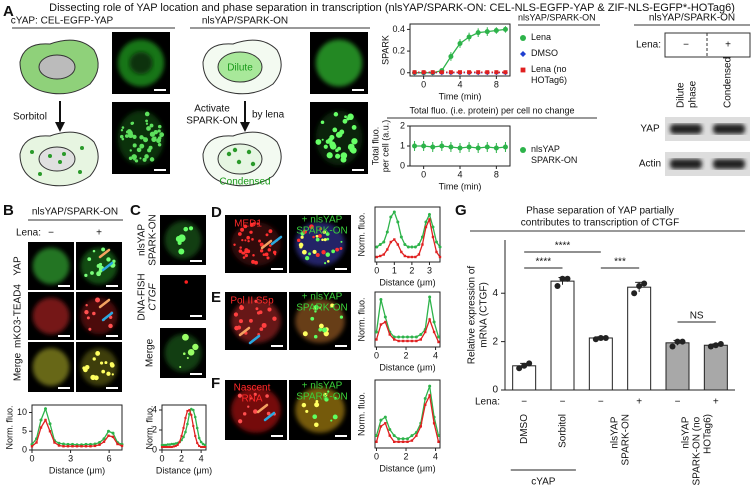 This screenshot has width=754, height=490. I want to click on y-axis-label: Norm. fluo., so click(9, 427).